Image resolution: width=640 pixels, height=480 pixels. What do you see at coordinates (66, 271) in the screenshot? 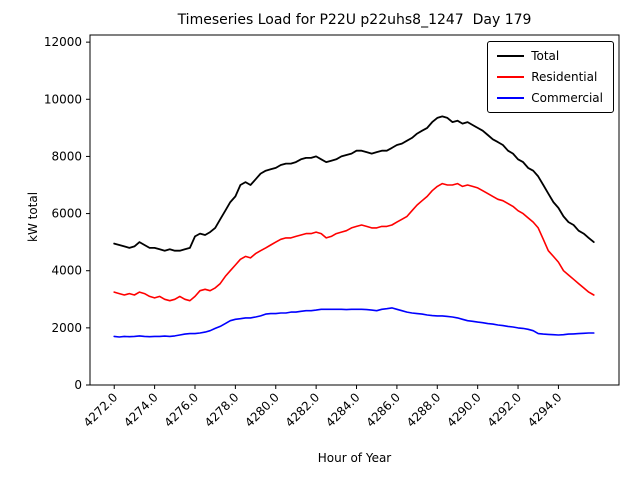
I see `y-tick-label: 4000` at bounding box center [66, 271].